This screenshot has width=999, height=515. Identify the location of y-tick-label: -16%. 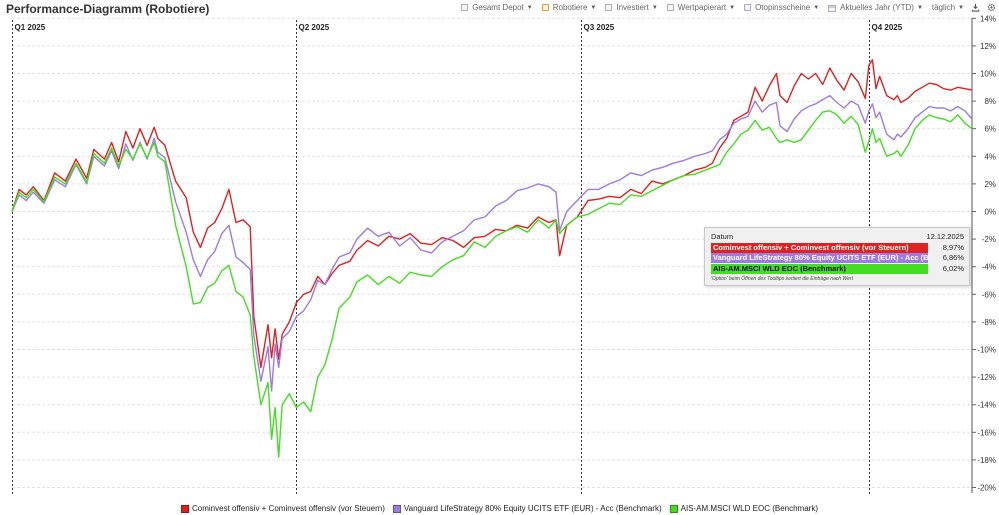
(986, 432).